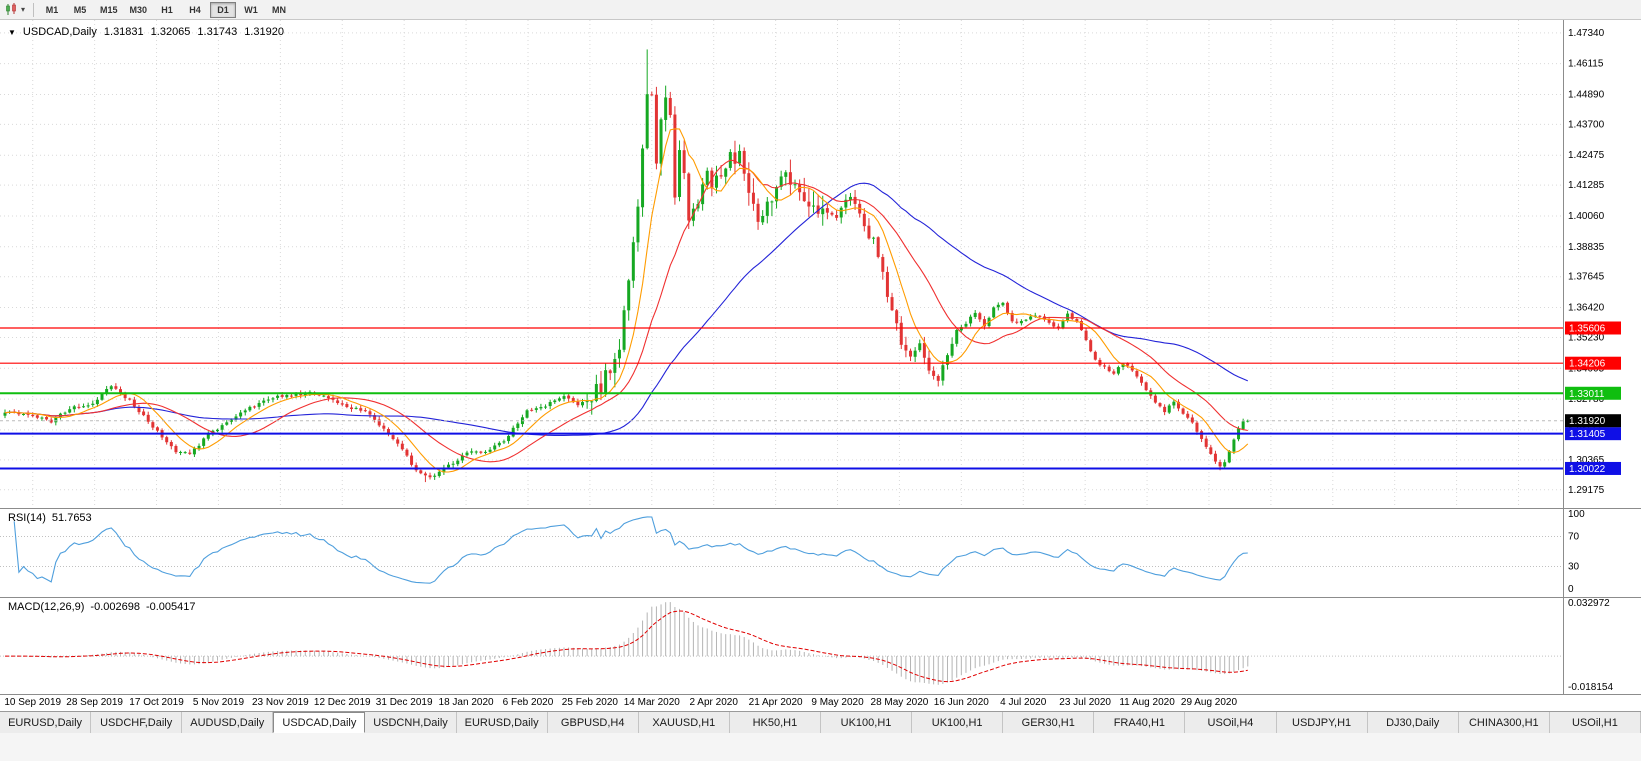 Image resolution: width=1641 pixels, height=761 pixels. What do you see at coordinates (1231, 722) in the screenshot?
I see `chart-tab-usoil-h4-13: USOil,H4` at bounding box center [1231, 722].